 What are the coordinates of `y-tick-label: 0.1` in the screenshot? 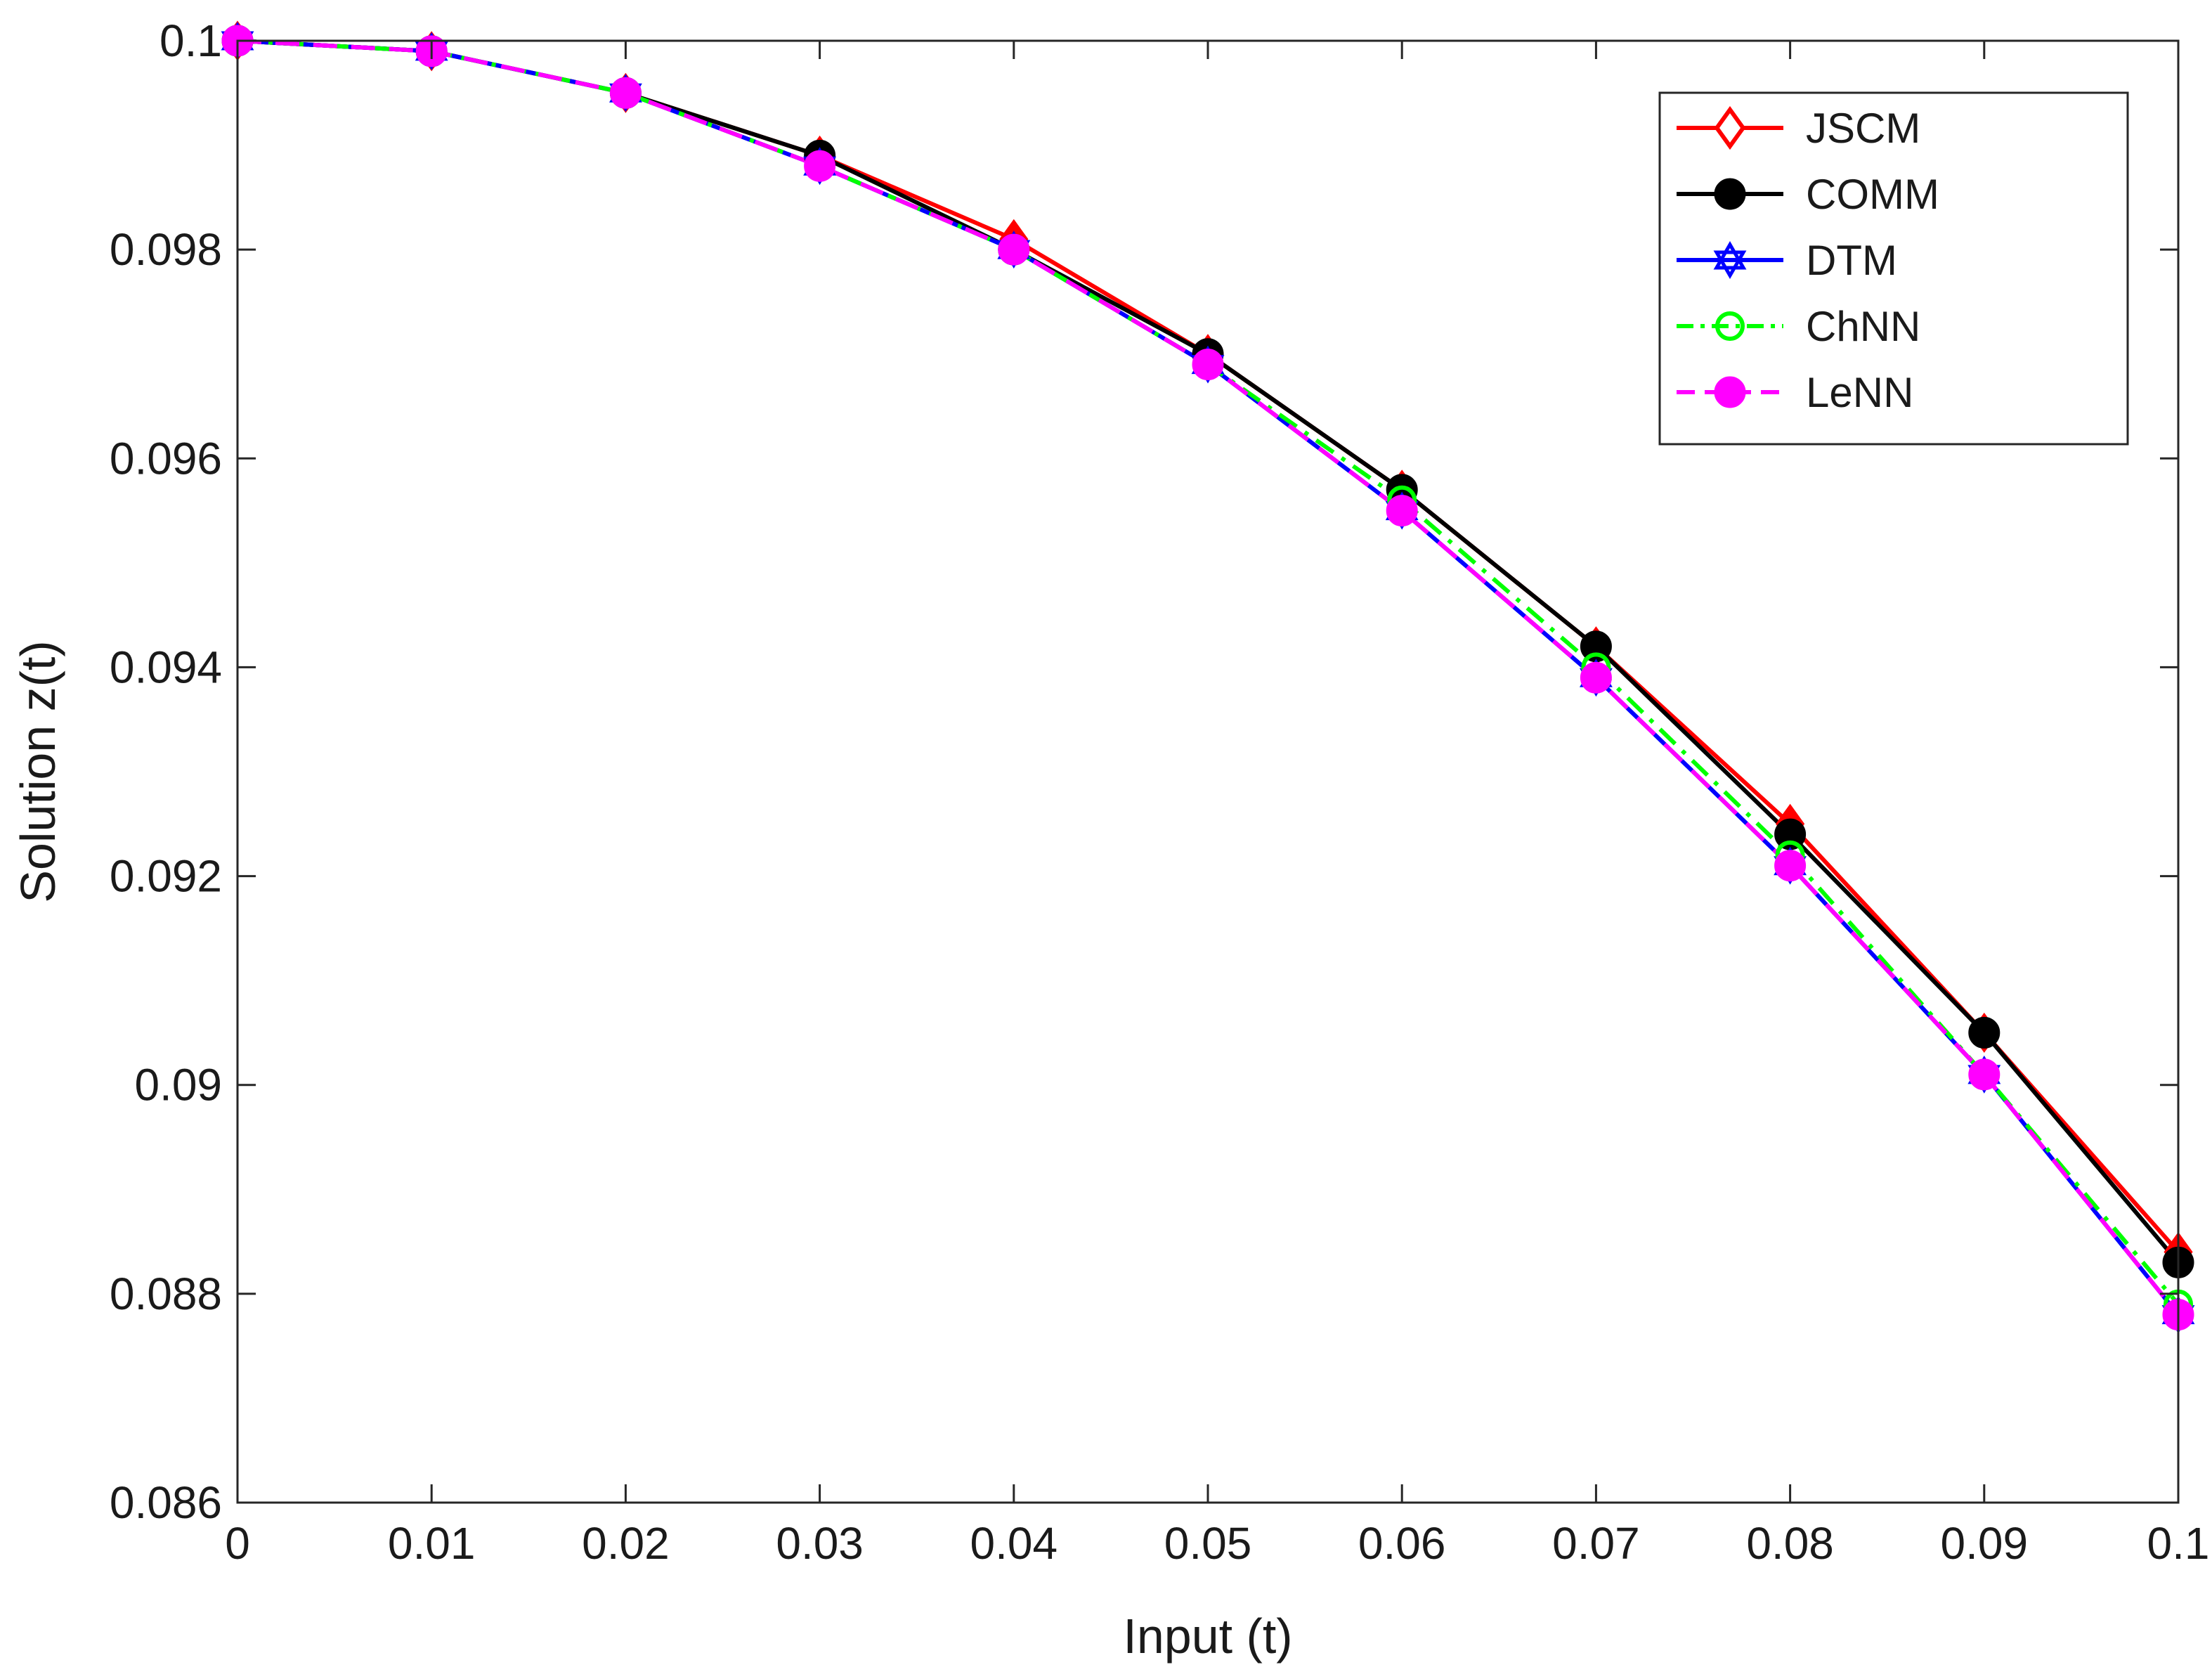 It's located at (191, 40).